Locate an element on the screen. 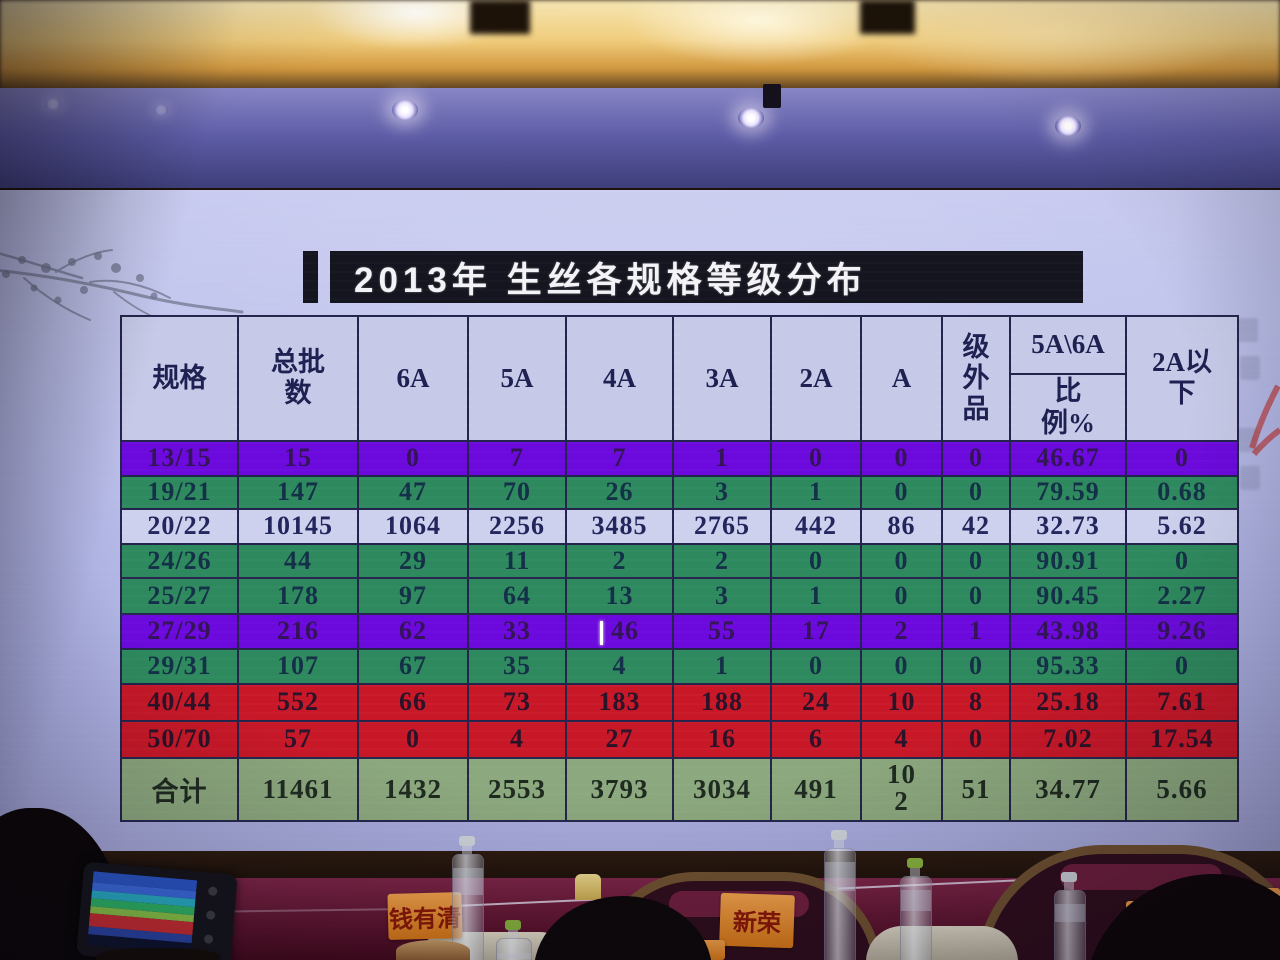 The width and height of the screenshot is (1280, 960). table-cell: 25.18 is located at coordinates (1068, 702).